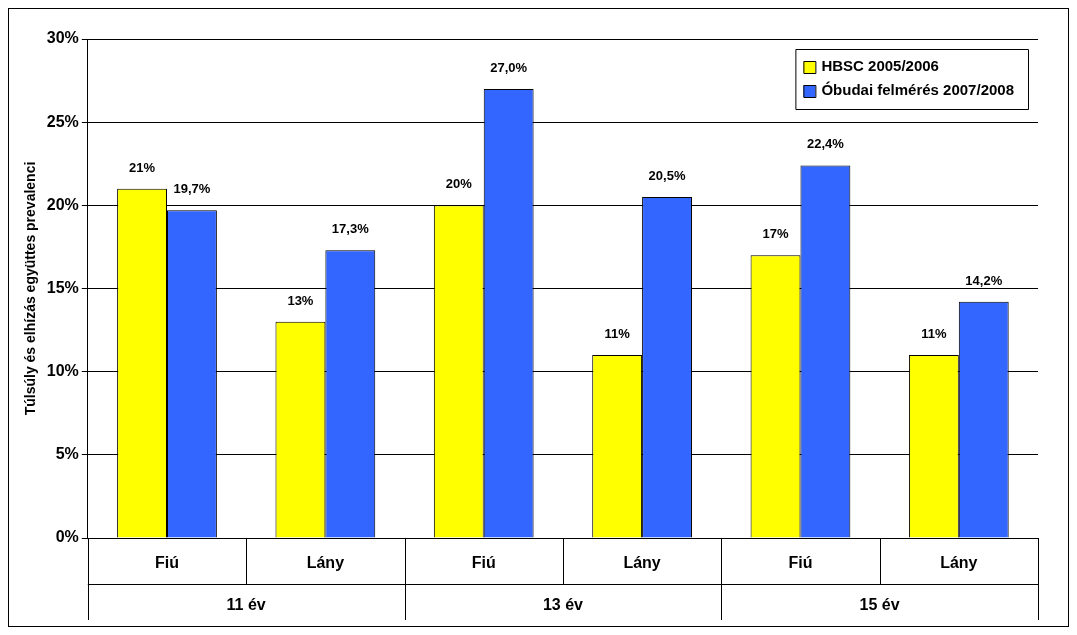  Describe the element at coordinates (67, 454) in the screenshot. I see `y-tick-label: 5%` at that location.